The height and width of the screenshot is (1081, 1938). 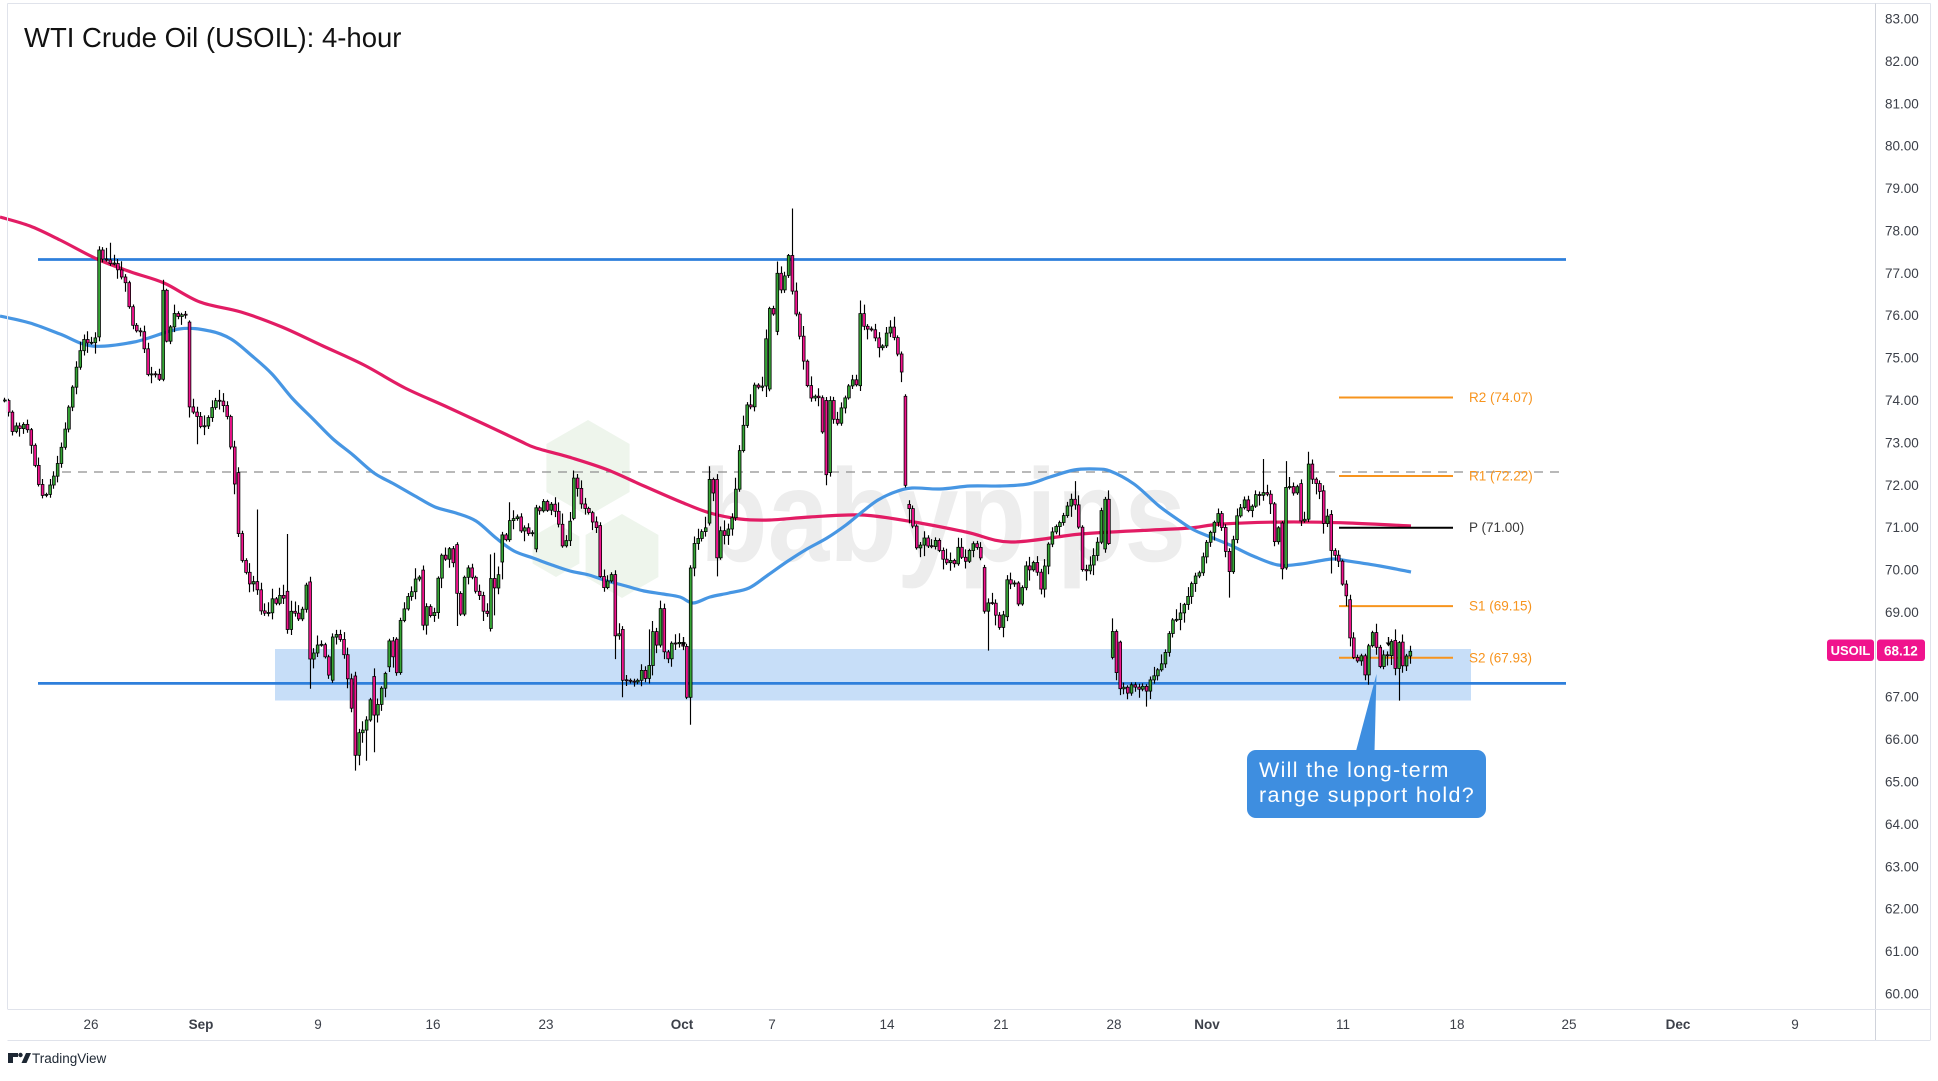 What do you see at coordinates (1500, 606) in the screenshot?
I see `svg-text: S1 (69.15)` at bounding box center [1500, 606].